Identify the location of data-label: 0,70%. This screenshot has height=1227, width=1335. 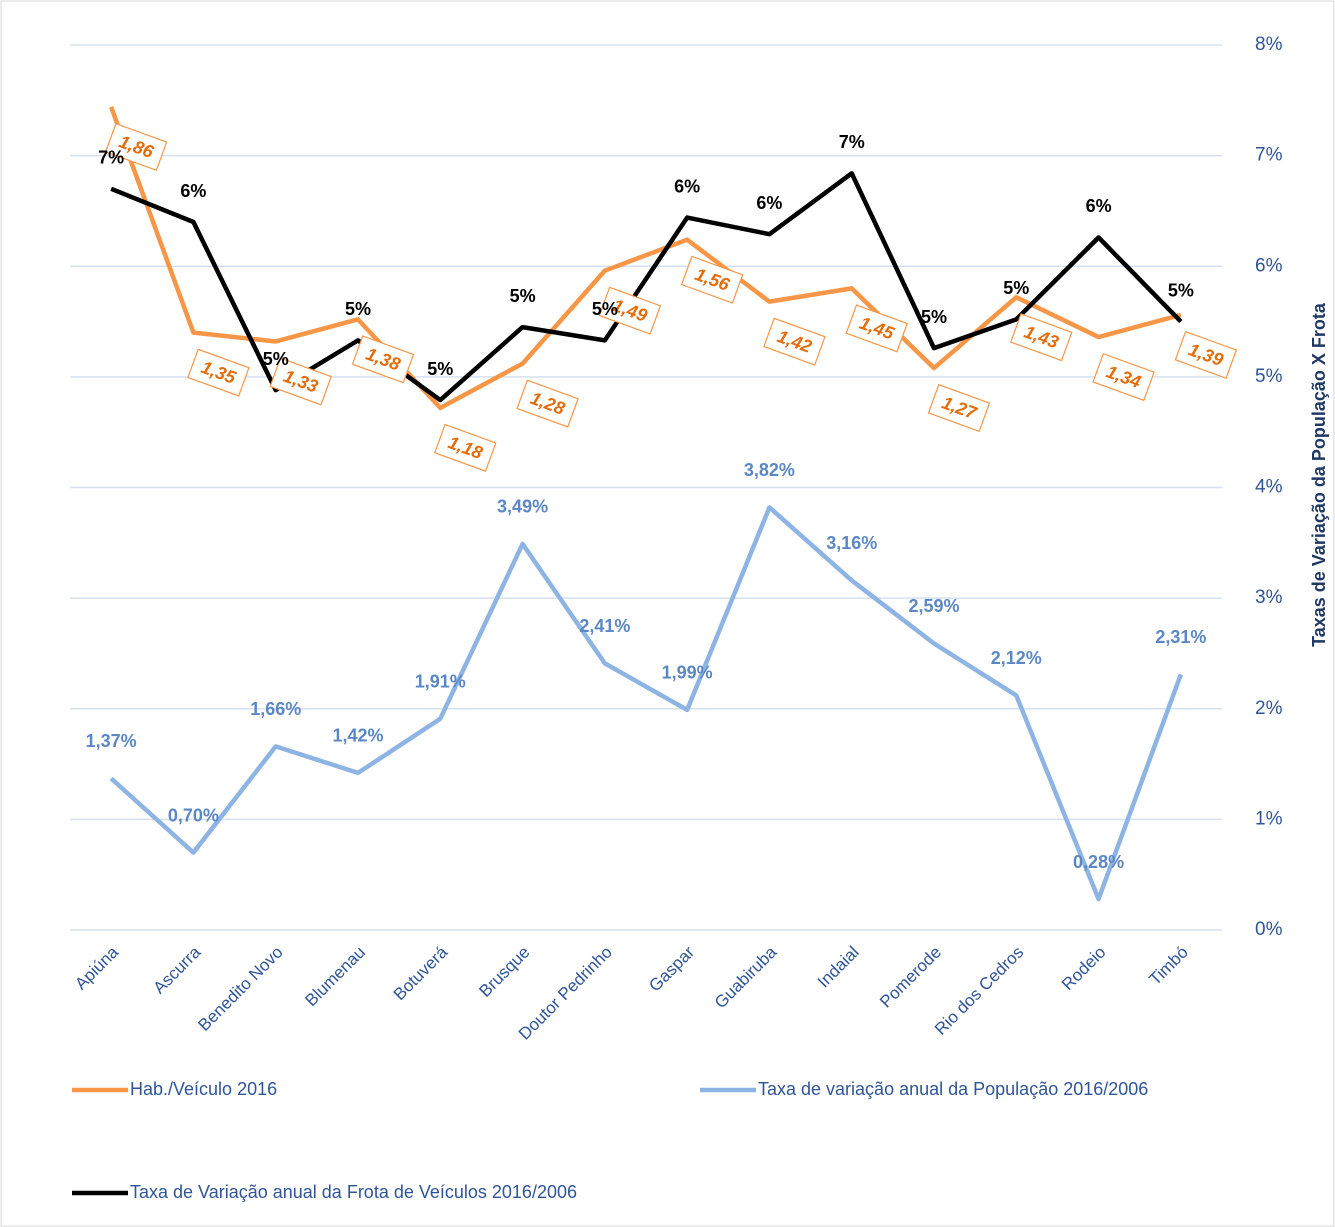
(193, 815).